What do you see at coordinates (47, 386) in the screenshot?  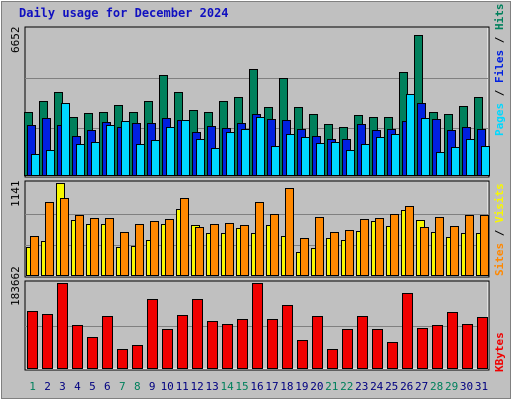 I see `x-tick-label: 2` at bounding box center [47, 386].